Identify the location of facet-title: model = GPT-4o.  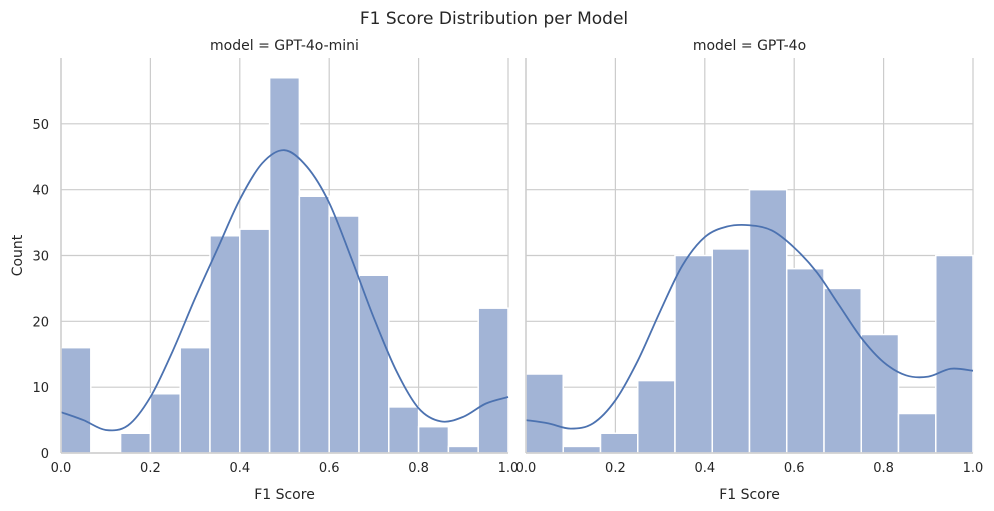
(749, 46).